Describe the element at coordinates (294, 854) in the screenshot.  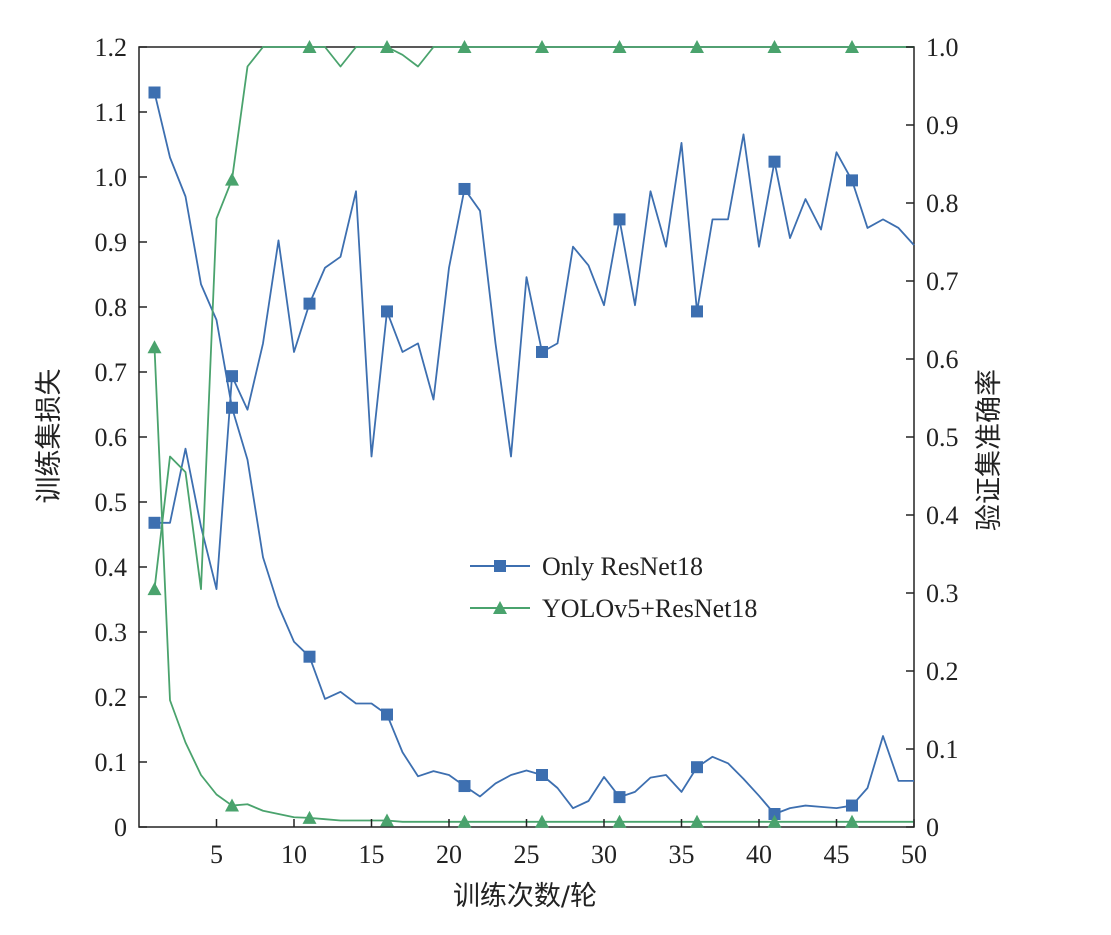
I see `x-tick-label: 10` at that location.